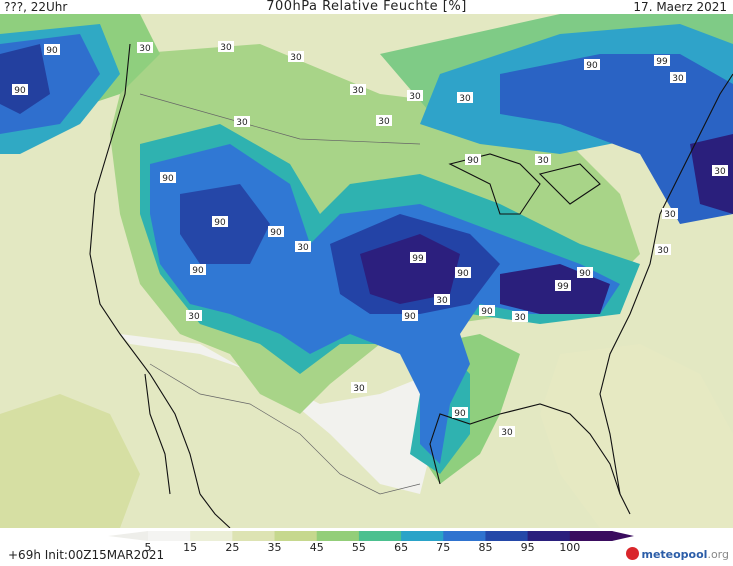 This screenshot has height=566, width=733. I want to click on dry-area-southwest, so click(280, 414).